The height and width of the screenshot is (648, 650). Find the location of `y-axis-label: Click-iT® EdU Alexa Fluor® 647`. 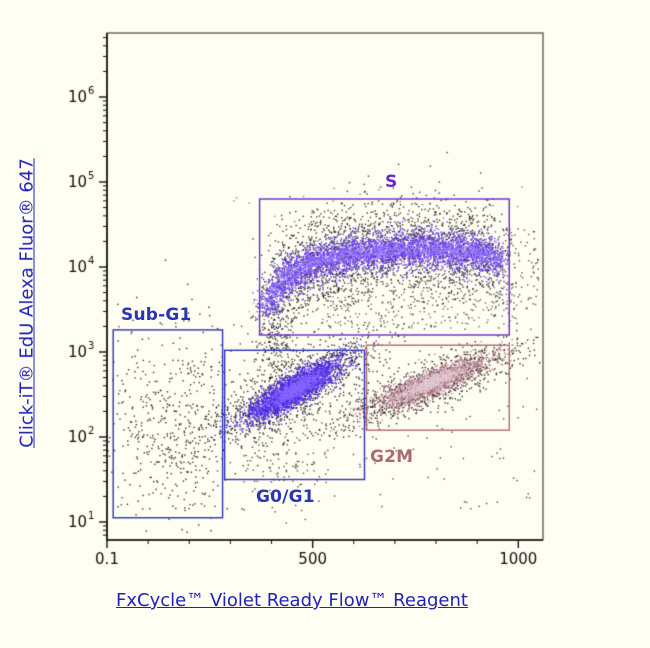

y-axis-label: Click-iT® EdU Alexa Fluor® 647 is located at coordinates (27, 303).